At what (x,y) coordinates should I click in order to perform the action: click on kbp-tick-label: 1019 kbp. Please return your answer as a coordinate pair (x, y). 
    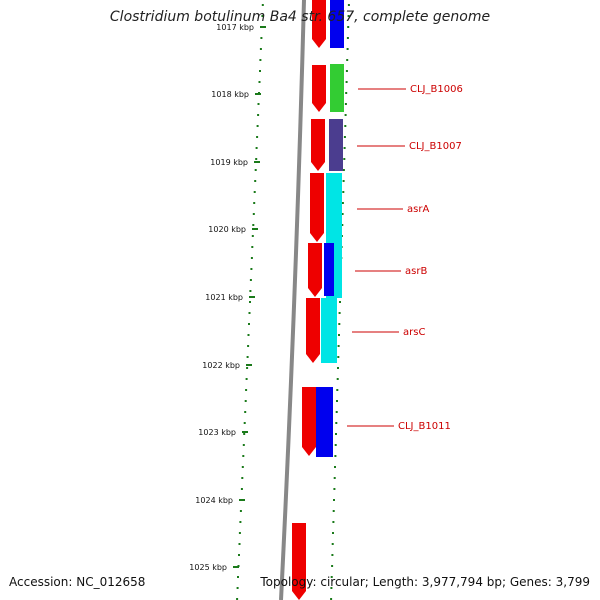
    Looking at the image, I should click on (229, 162).